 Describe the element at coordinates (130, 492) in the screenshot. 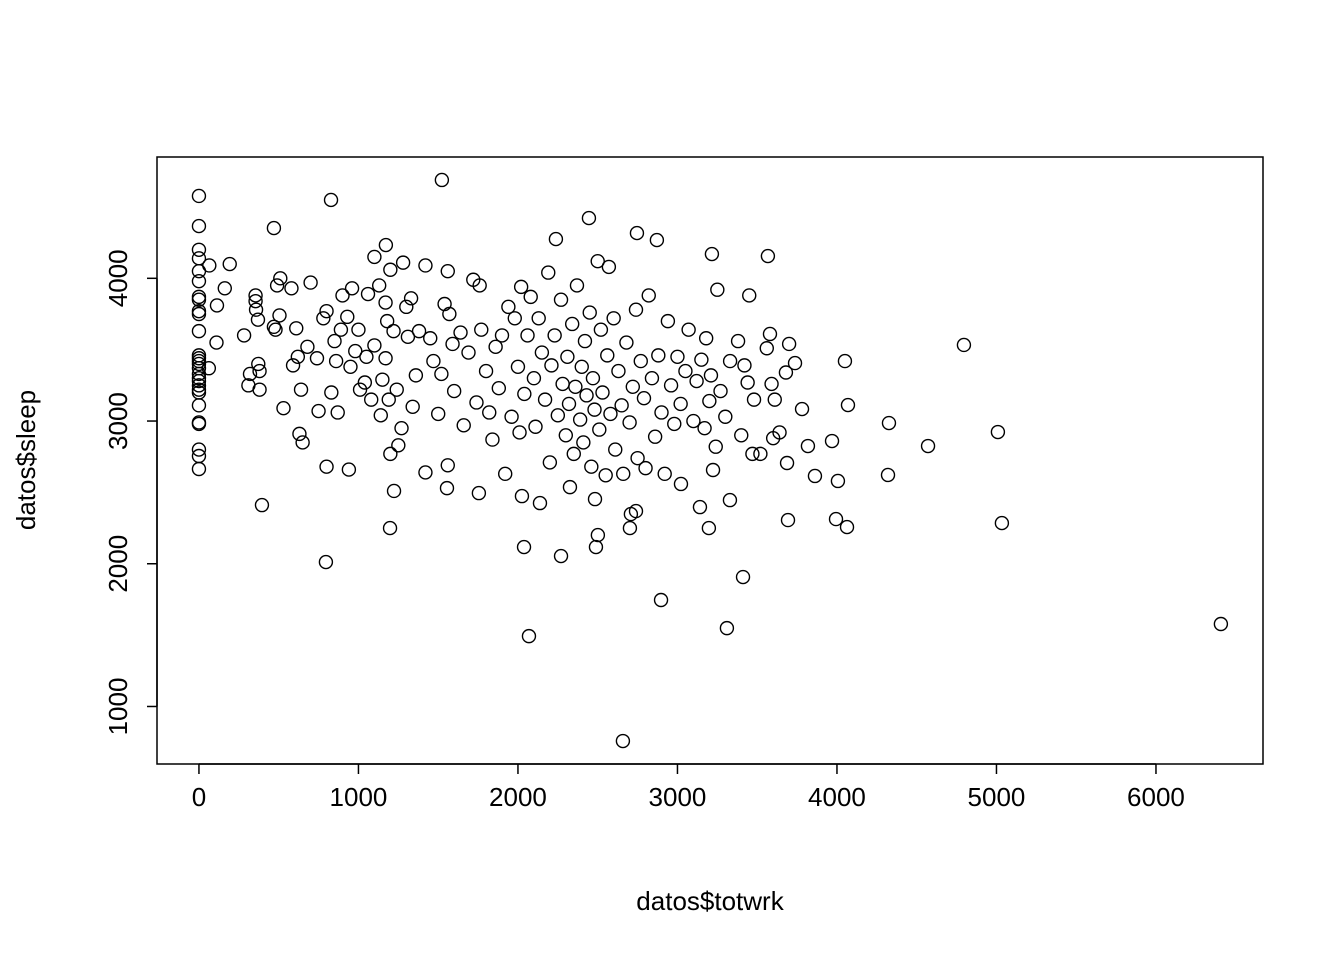

I see `y-axis: 1000 2000 3000 4000` at that location.